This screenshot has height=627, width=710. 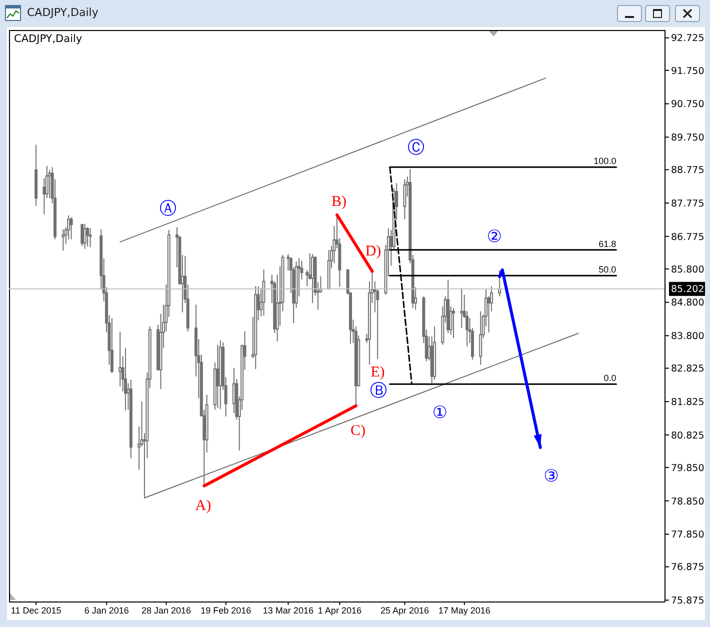 I want to click on y-tick-label: 78.850, so click(x=687, y=502).